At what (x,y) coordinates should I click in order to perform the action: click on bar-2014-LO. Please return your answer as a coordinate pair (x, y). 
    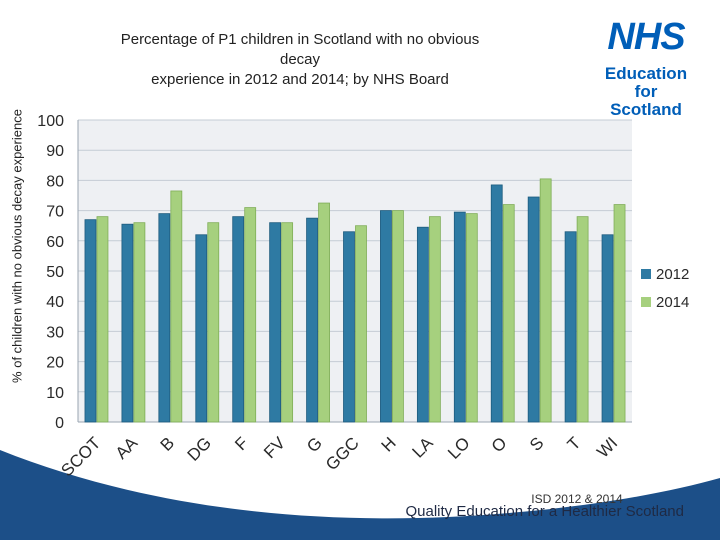
    Looking at the image, I should click on (471, 318).